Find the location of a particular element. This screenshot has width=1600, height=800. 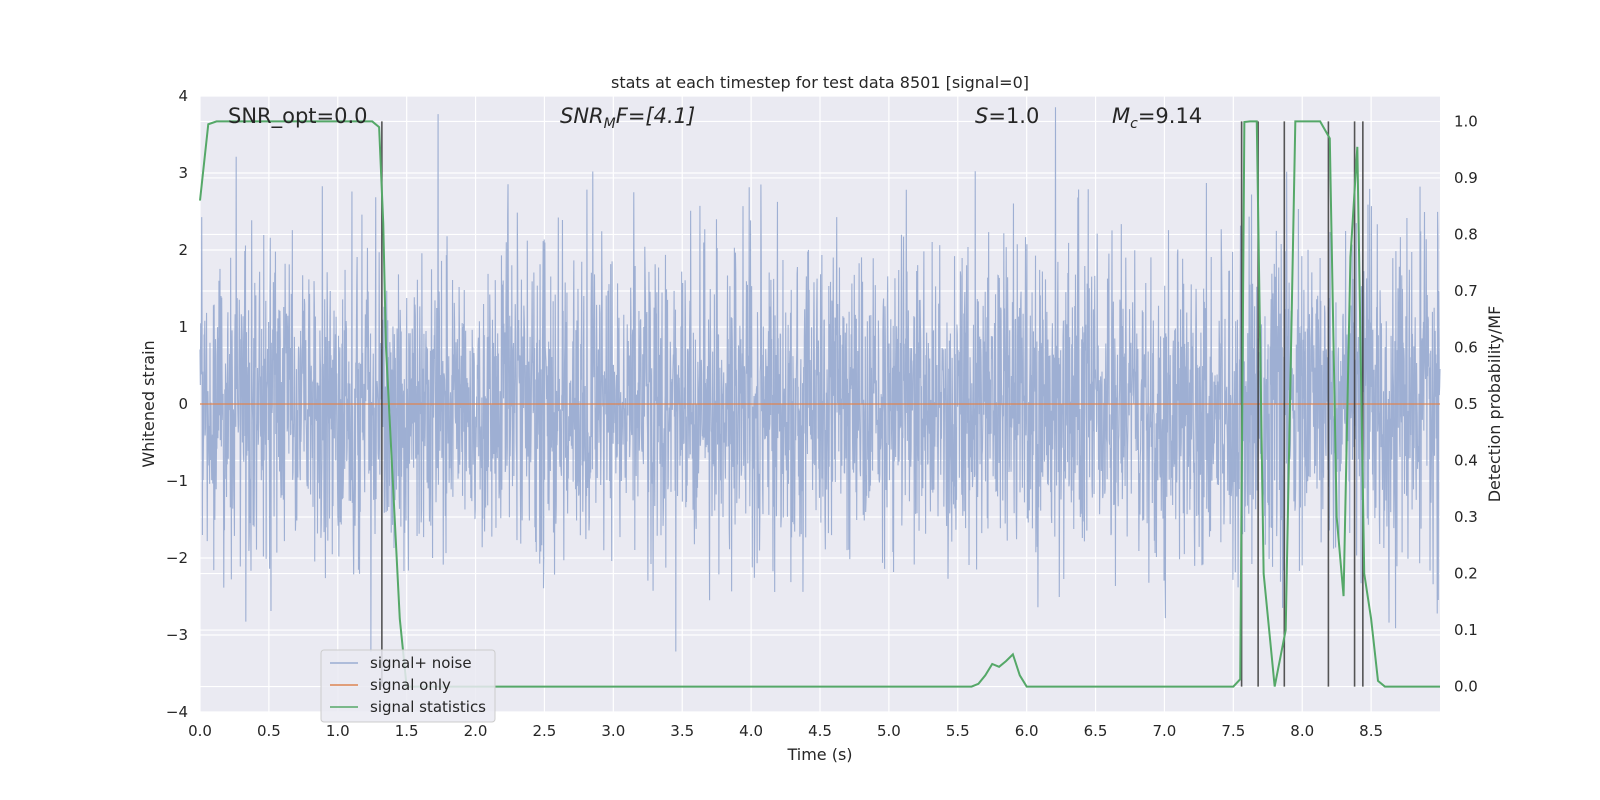

x-tick-label: 4.0 is located at coordinates (751, 731).